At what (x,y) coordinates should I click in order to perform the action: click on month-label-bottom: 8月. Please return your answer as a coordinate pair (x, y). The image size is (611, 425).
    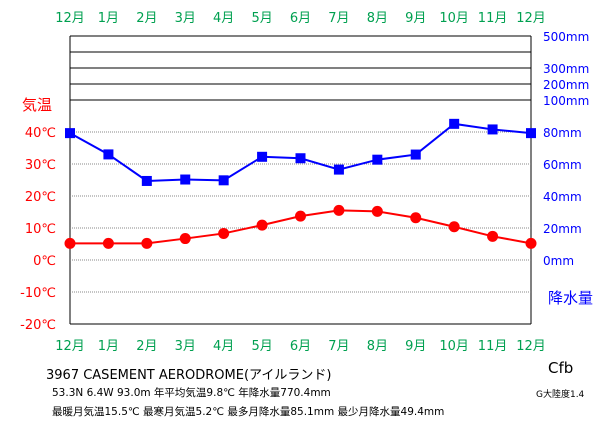
    Looking at the image, I should click on (377, 346).